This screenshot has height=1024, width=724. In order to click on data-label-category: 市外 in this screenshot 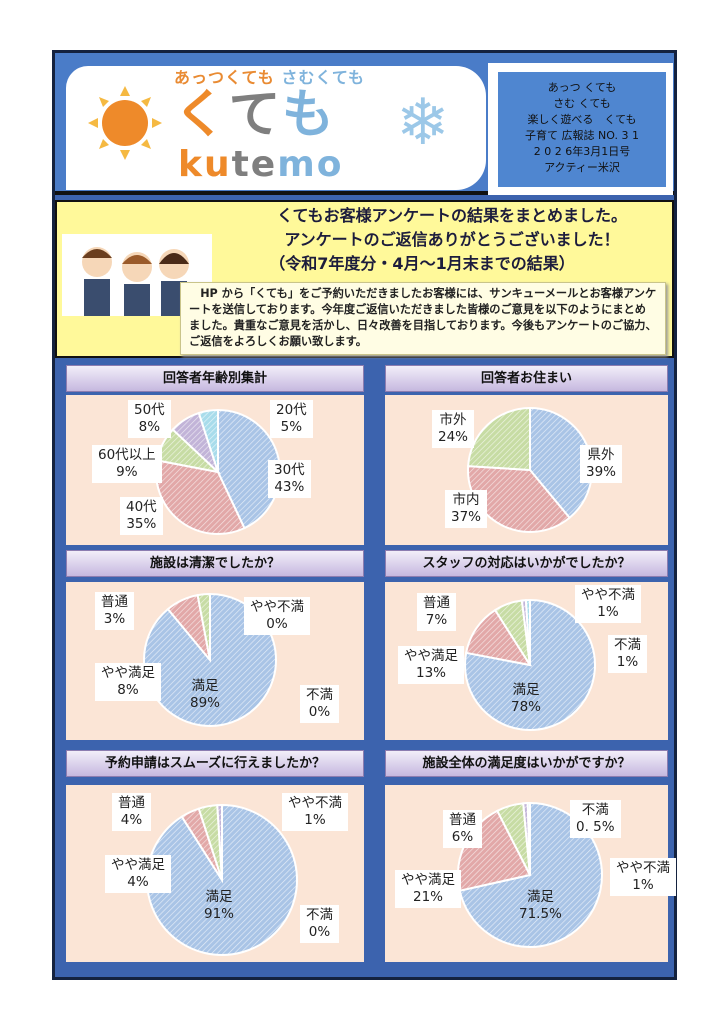, I will do `click(453, 420)`.